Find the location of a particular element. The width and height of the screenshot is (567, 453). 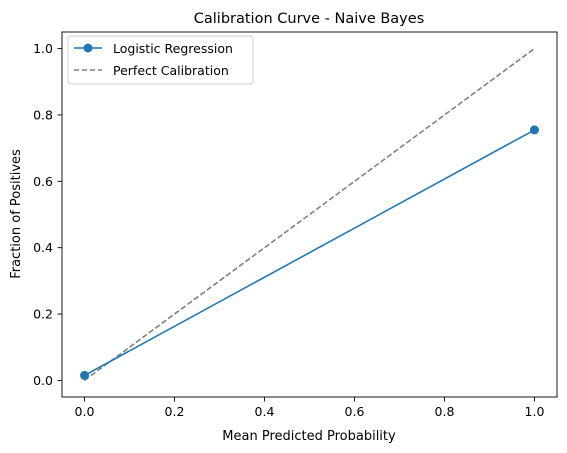

y-tick-label: 0.0 is located at coordinates (43, 380).